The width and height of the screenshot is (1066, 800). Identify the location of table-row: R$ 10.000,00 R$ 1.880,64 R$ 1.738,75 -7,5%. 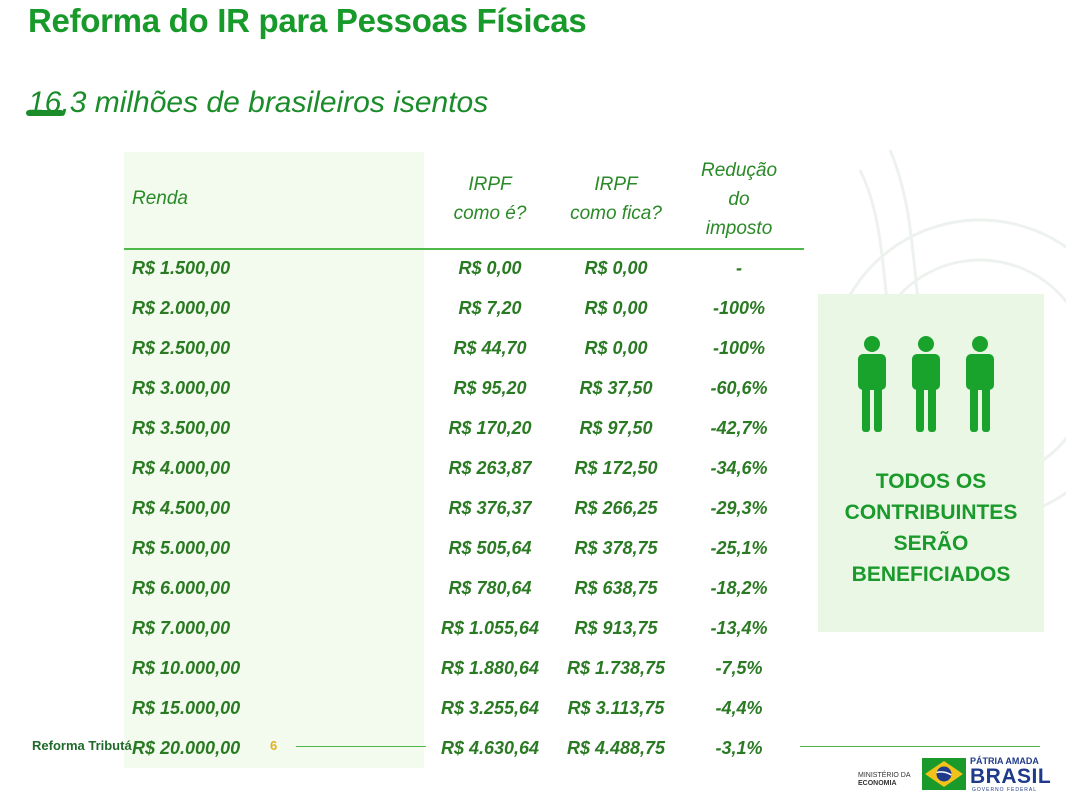
(464, 670).